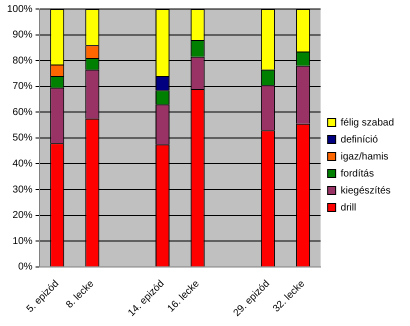 This screenshot has height=326, width=410. I want to click on y-tick-label: 10%, so click(22, 241).